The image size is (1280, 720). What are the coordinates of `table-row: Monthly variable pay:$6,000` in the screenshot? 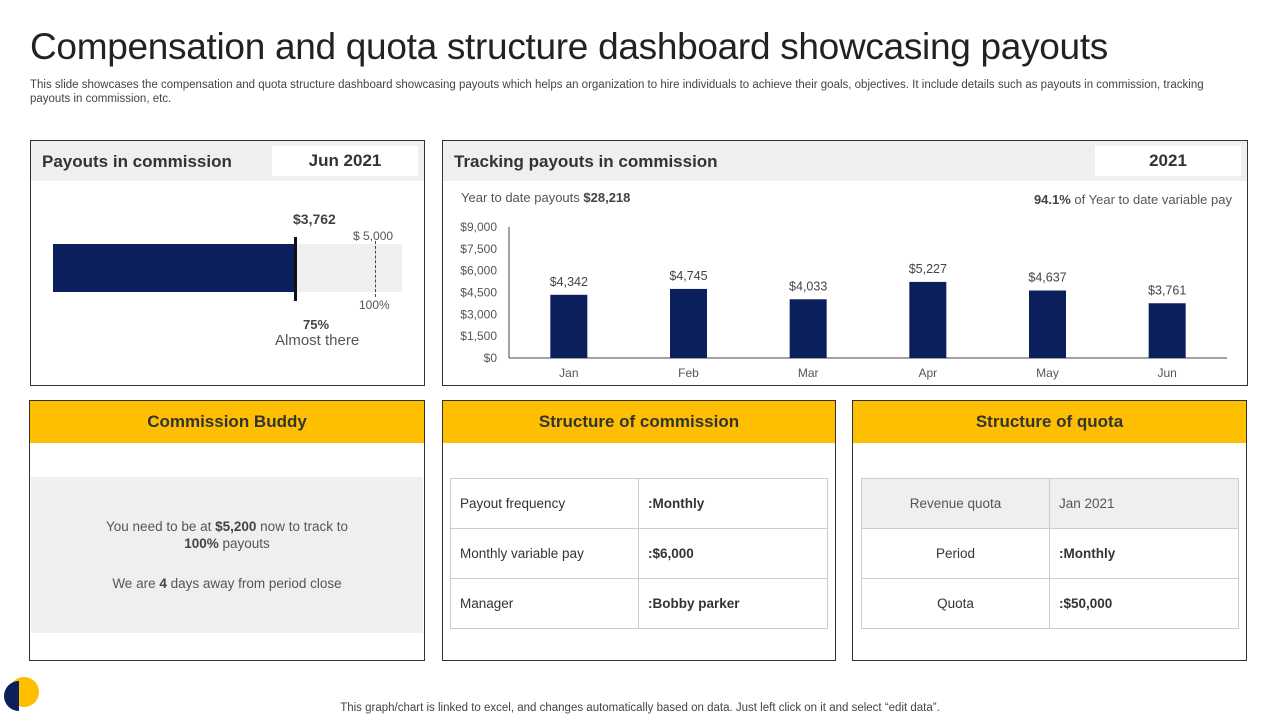 It's located at (639, 553).